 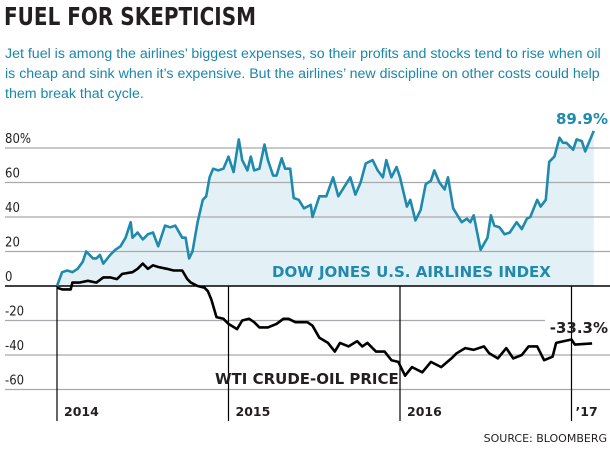 I want to click on y-tick-label: 80%, so click(x=18, y=139).